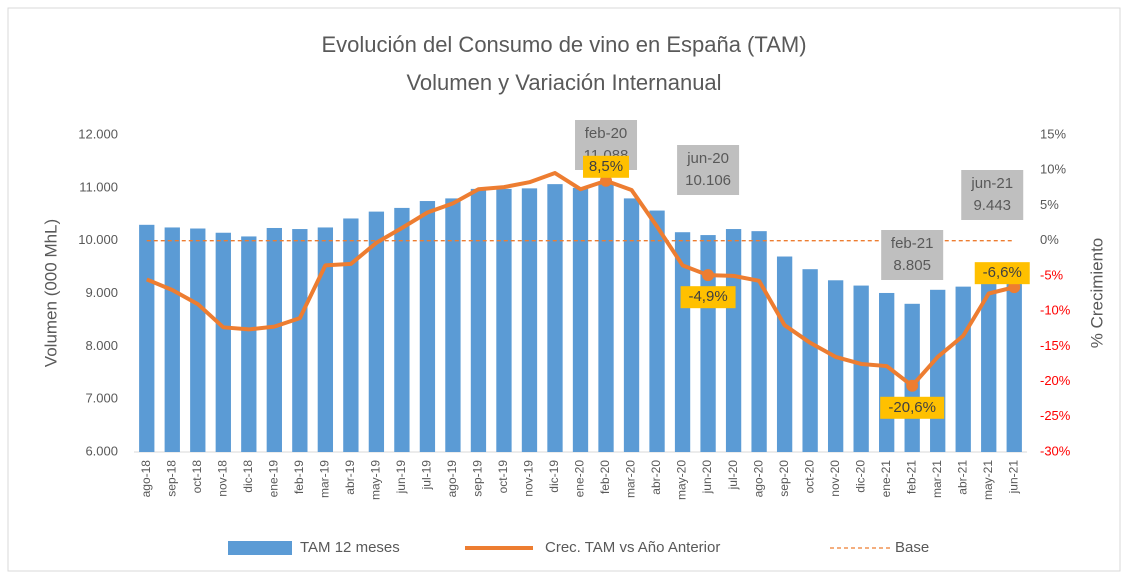  I want to click on x-tick-label: may-19, so click(376, 480).